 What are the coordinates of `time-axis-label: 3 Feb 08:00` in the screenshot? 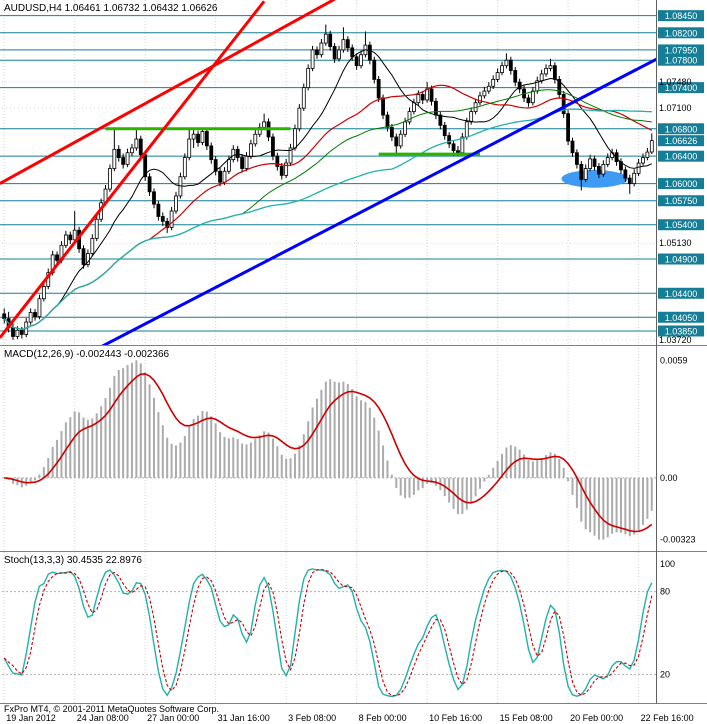 It's located at (312, 718).